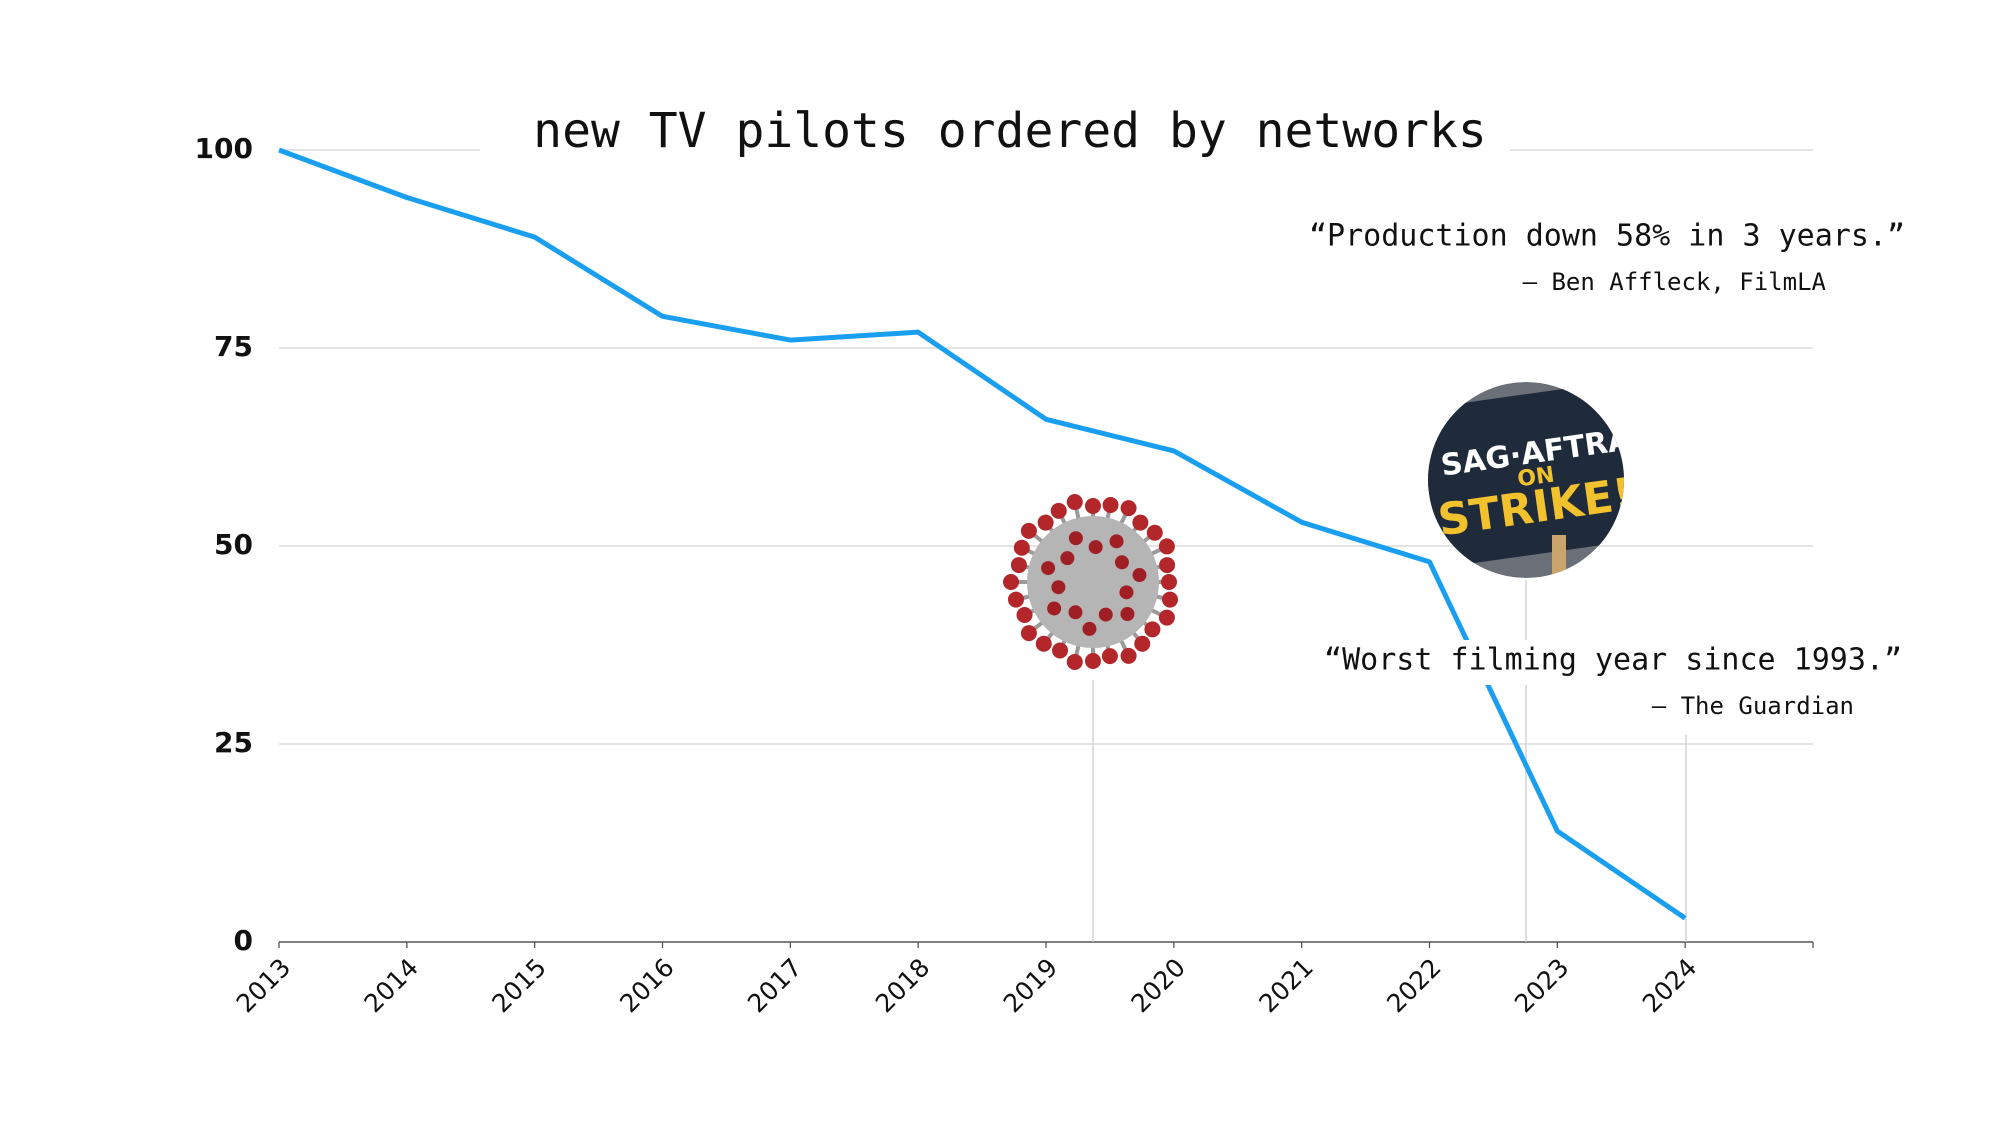 The image size is (2000, 1125). I want to click on y-tick-label: 100, so click(224, 148).